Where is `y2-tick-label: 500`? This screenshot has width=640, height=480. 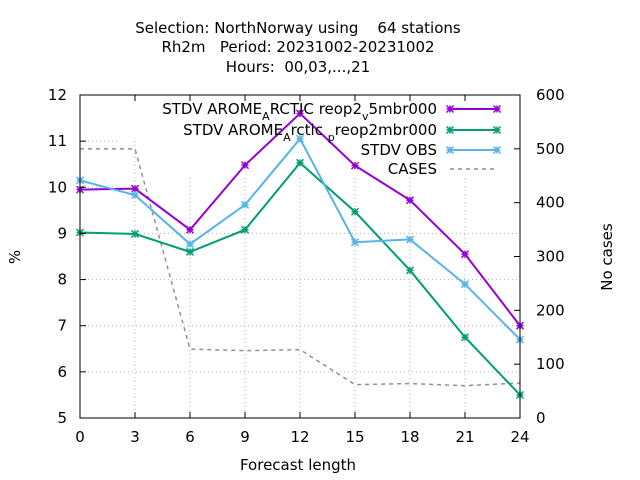 y2-tick-label: 500 is located at coordinates (550, 149).